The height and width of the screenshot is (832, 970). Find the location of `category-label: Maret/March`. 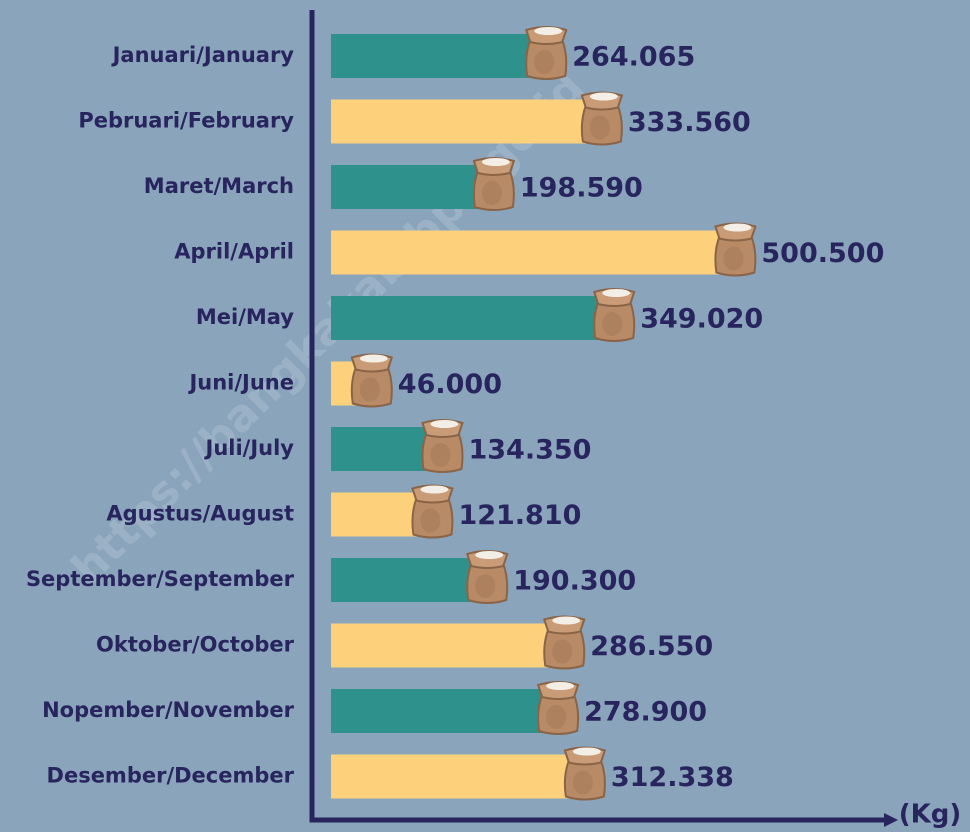

category-label: Maret/March is located at coordinates (219, 186).